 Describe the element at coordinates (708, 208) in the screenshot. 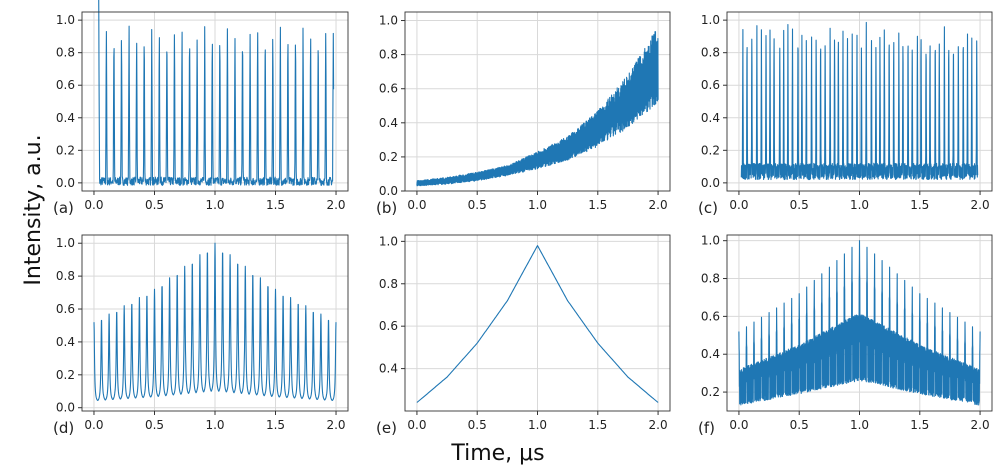

I see `panel-label: (c)` at that location.